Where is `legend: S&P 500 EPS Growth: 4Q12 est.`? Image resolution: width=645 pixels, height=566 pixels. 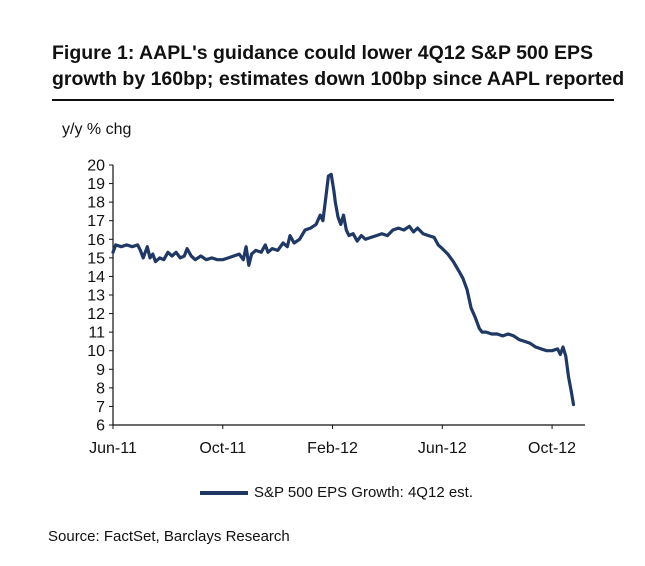
legend: S&P 500 EPS Growth: 4Q12 est. is located at coordinates (336, 492).